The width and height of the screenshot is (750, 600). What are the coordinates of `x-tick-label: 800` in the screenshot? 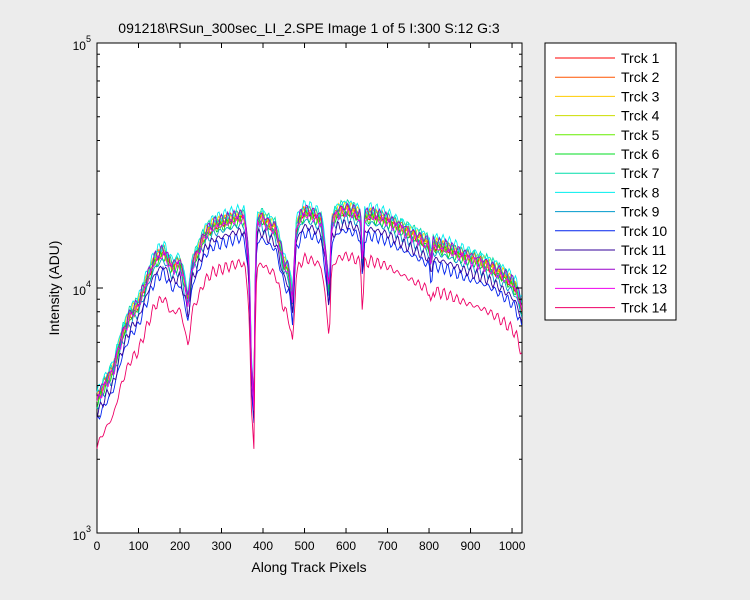 It's located at (429, 546).